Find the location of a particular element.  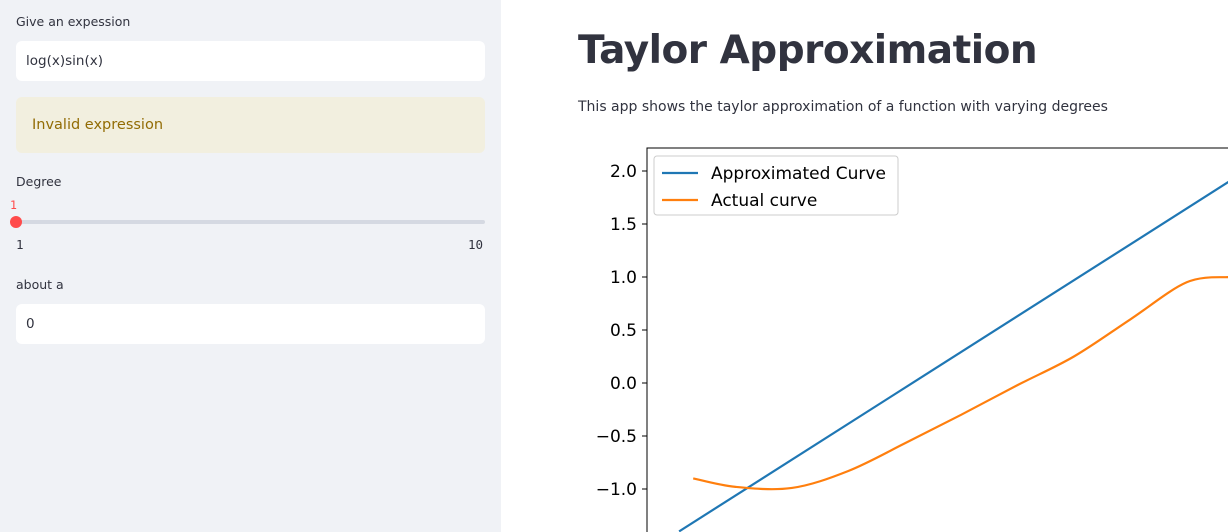

degree-slider-track is located at coordinates (250, 222).